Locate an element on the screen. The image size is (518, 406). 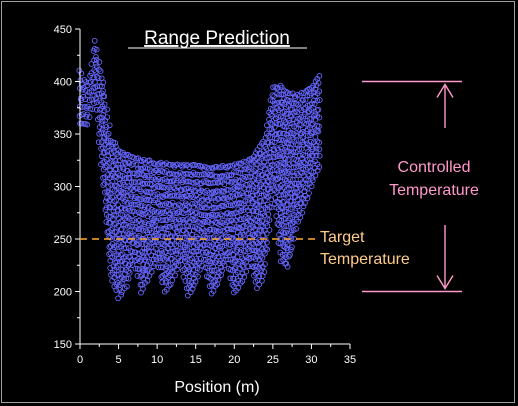
y-tick-label: 300 is located at coordinates (63, 188).